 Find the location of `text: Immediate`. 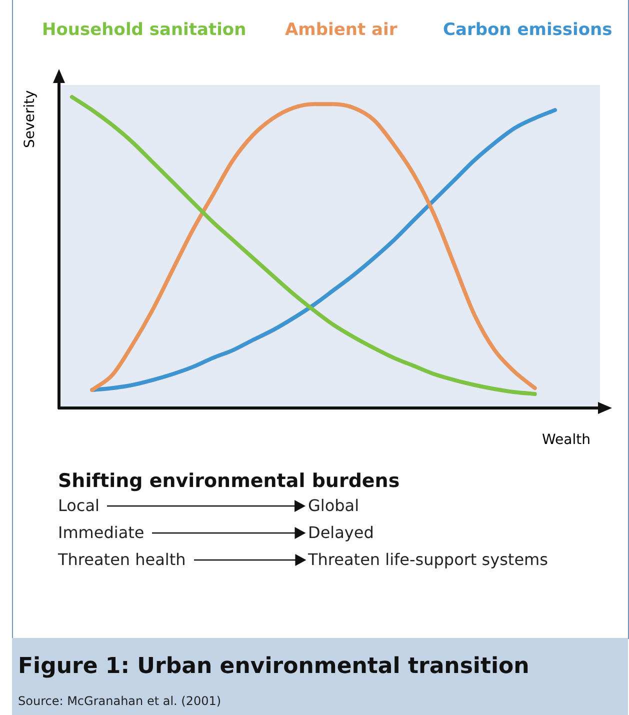

text: Immediate is located at coordinates (101, 532).